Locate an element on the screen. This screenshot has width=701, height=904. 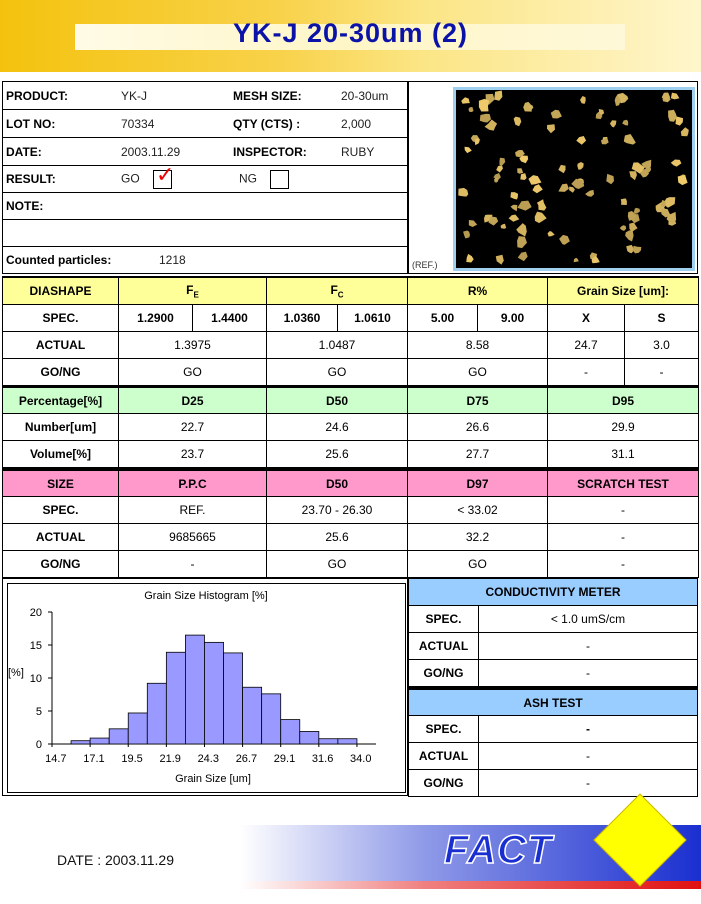
number-d50: 24.6 is located at coordinates (337, 427).